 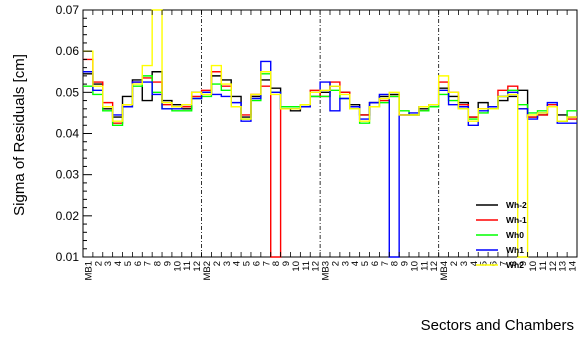 I want to click on x-tick-label-22: 10, so click(x=296, y=266).